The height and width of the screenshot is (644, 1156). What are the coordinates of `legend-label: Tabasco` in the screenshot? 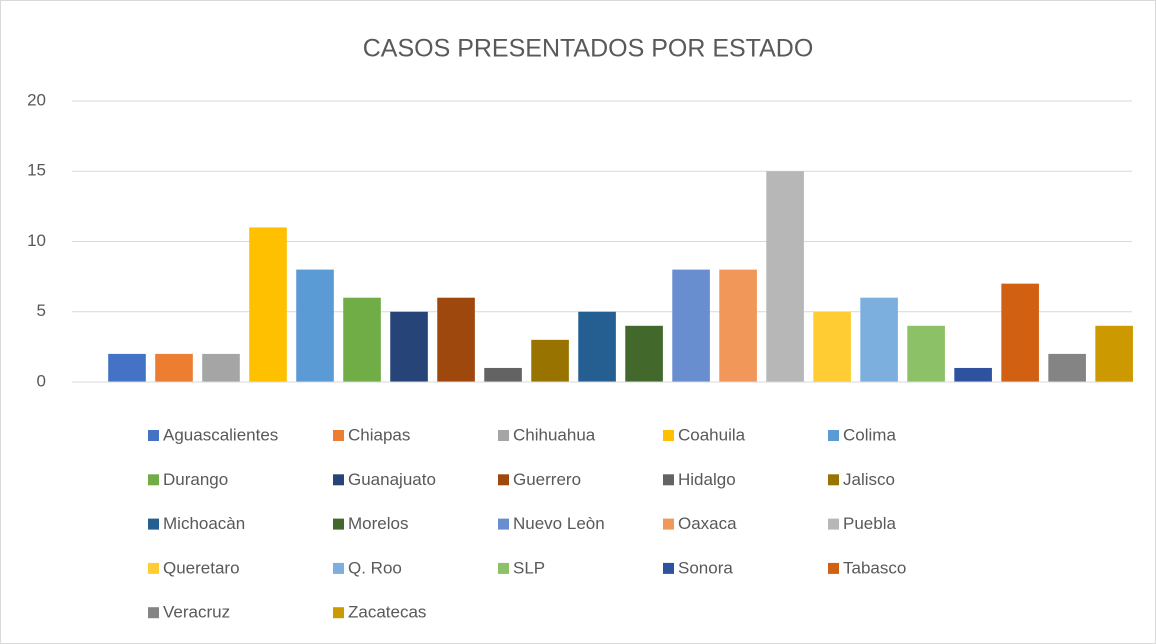 It's located at (874, 567).